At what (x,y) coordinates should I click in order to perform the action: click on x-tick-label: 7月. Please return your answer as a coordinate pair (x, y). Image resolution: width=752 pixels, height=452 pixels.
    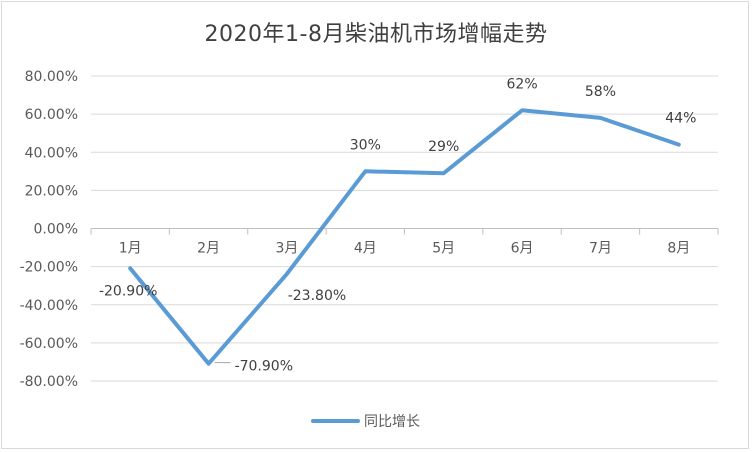
    Looking at the image, I should click on (600, 249).